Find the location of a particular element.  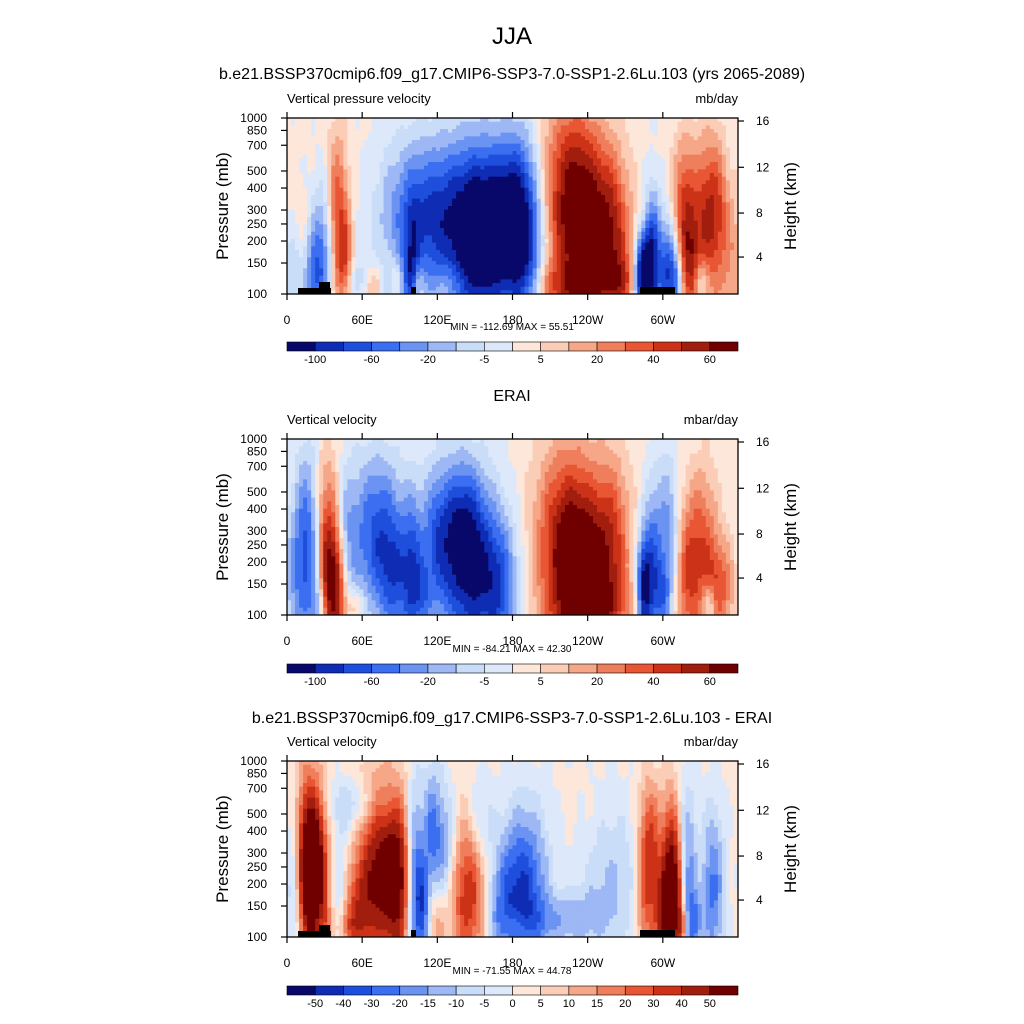

figure-title: JJA is located at coordinates (512, 36).